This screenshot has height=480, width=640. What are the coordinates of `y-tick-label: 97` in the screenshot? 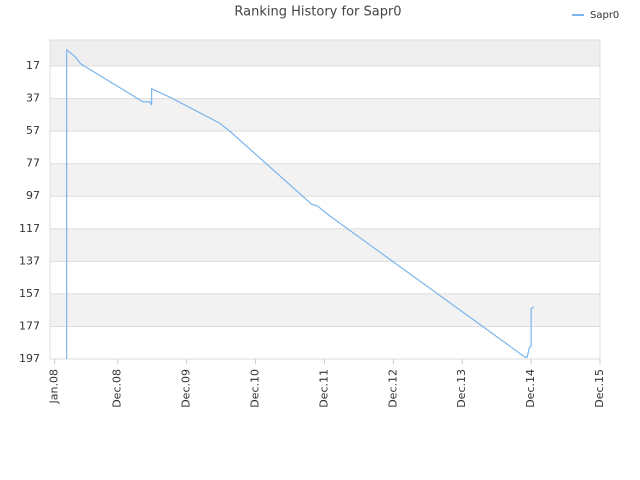 It's located at (33, 195).